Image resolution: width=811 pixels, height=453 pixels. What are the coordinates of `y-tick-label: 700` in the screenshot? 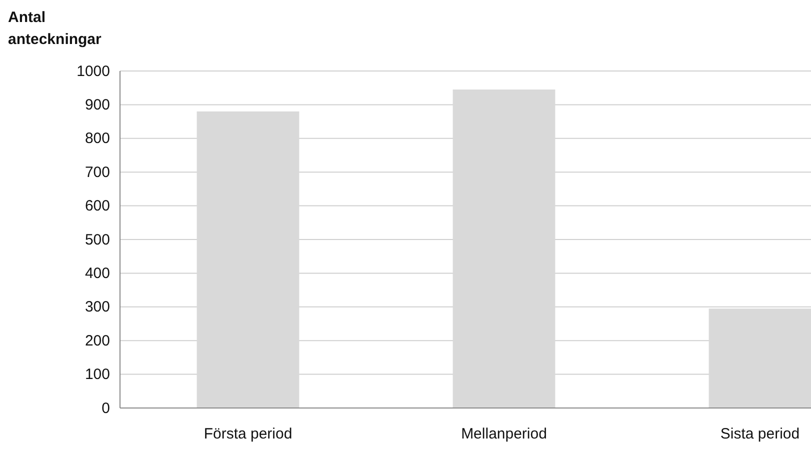 It's located at (97, 172).